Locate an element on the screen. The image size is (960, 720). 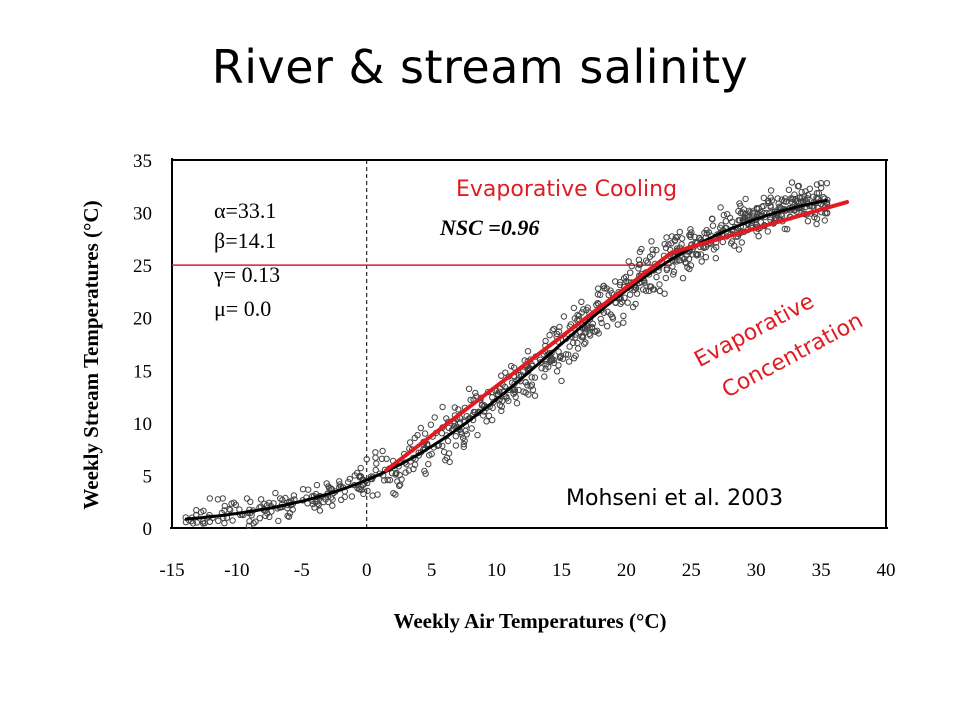
citation-label: Mohseni et al. 2003 is located at coordinates (674, 498).